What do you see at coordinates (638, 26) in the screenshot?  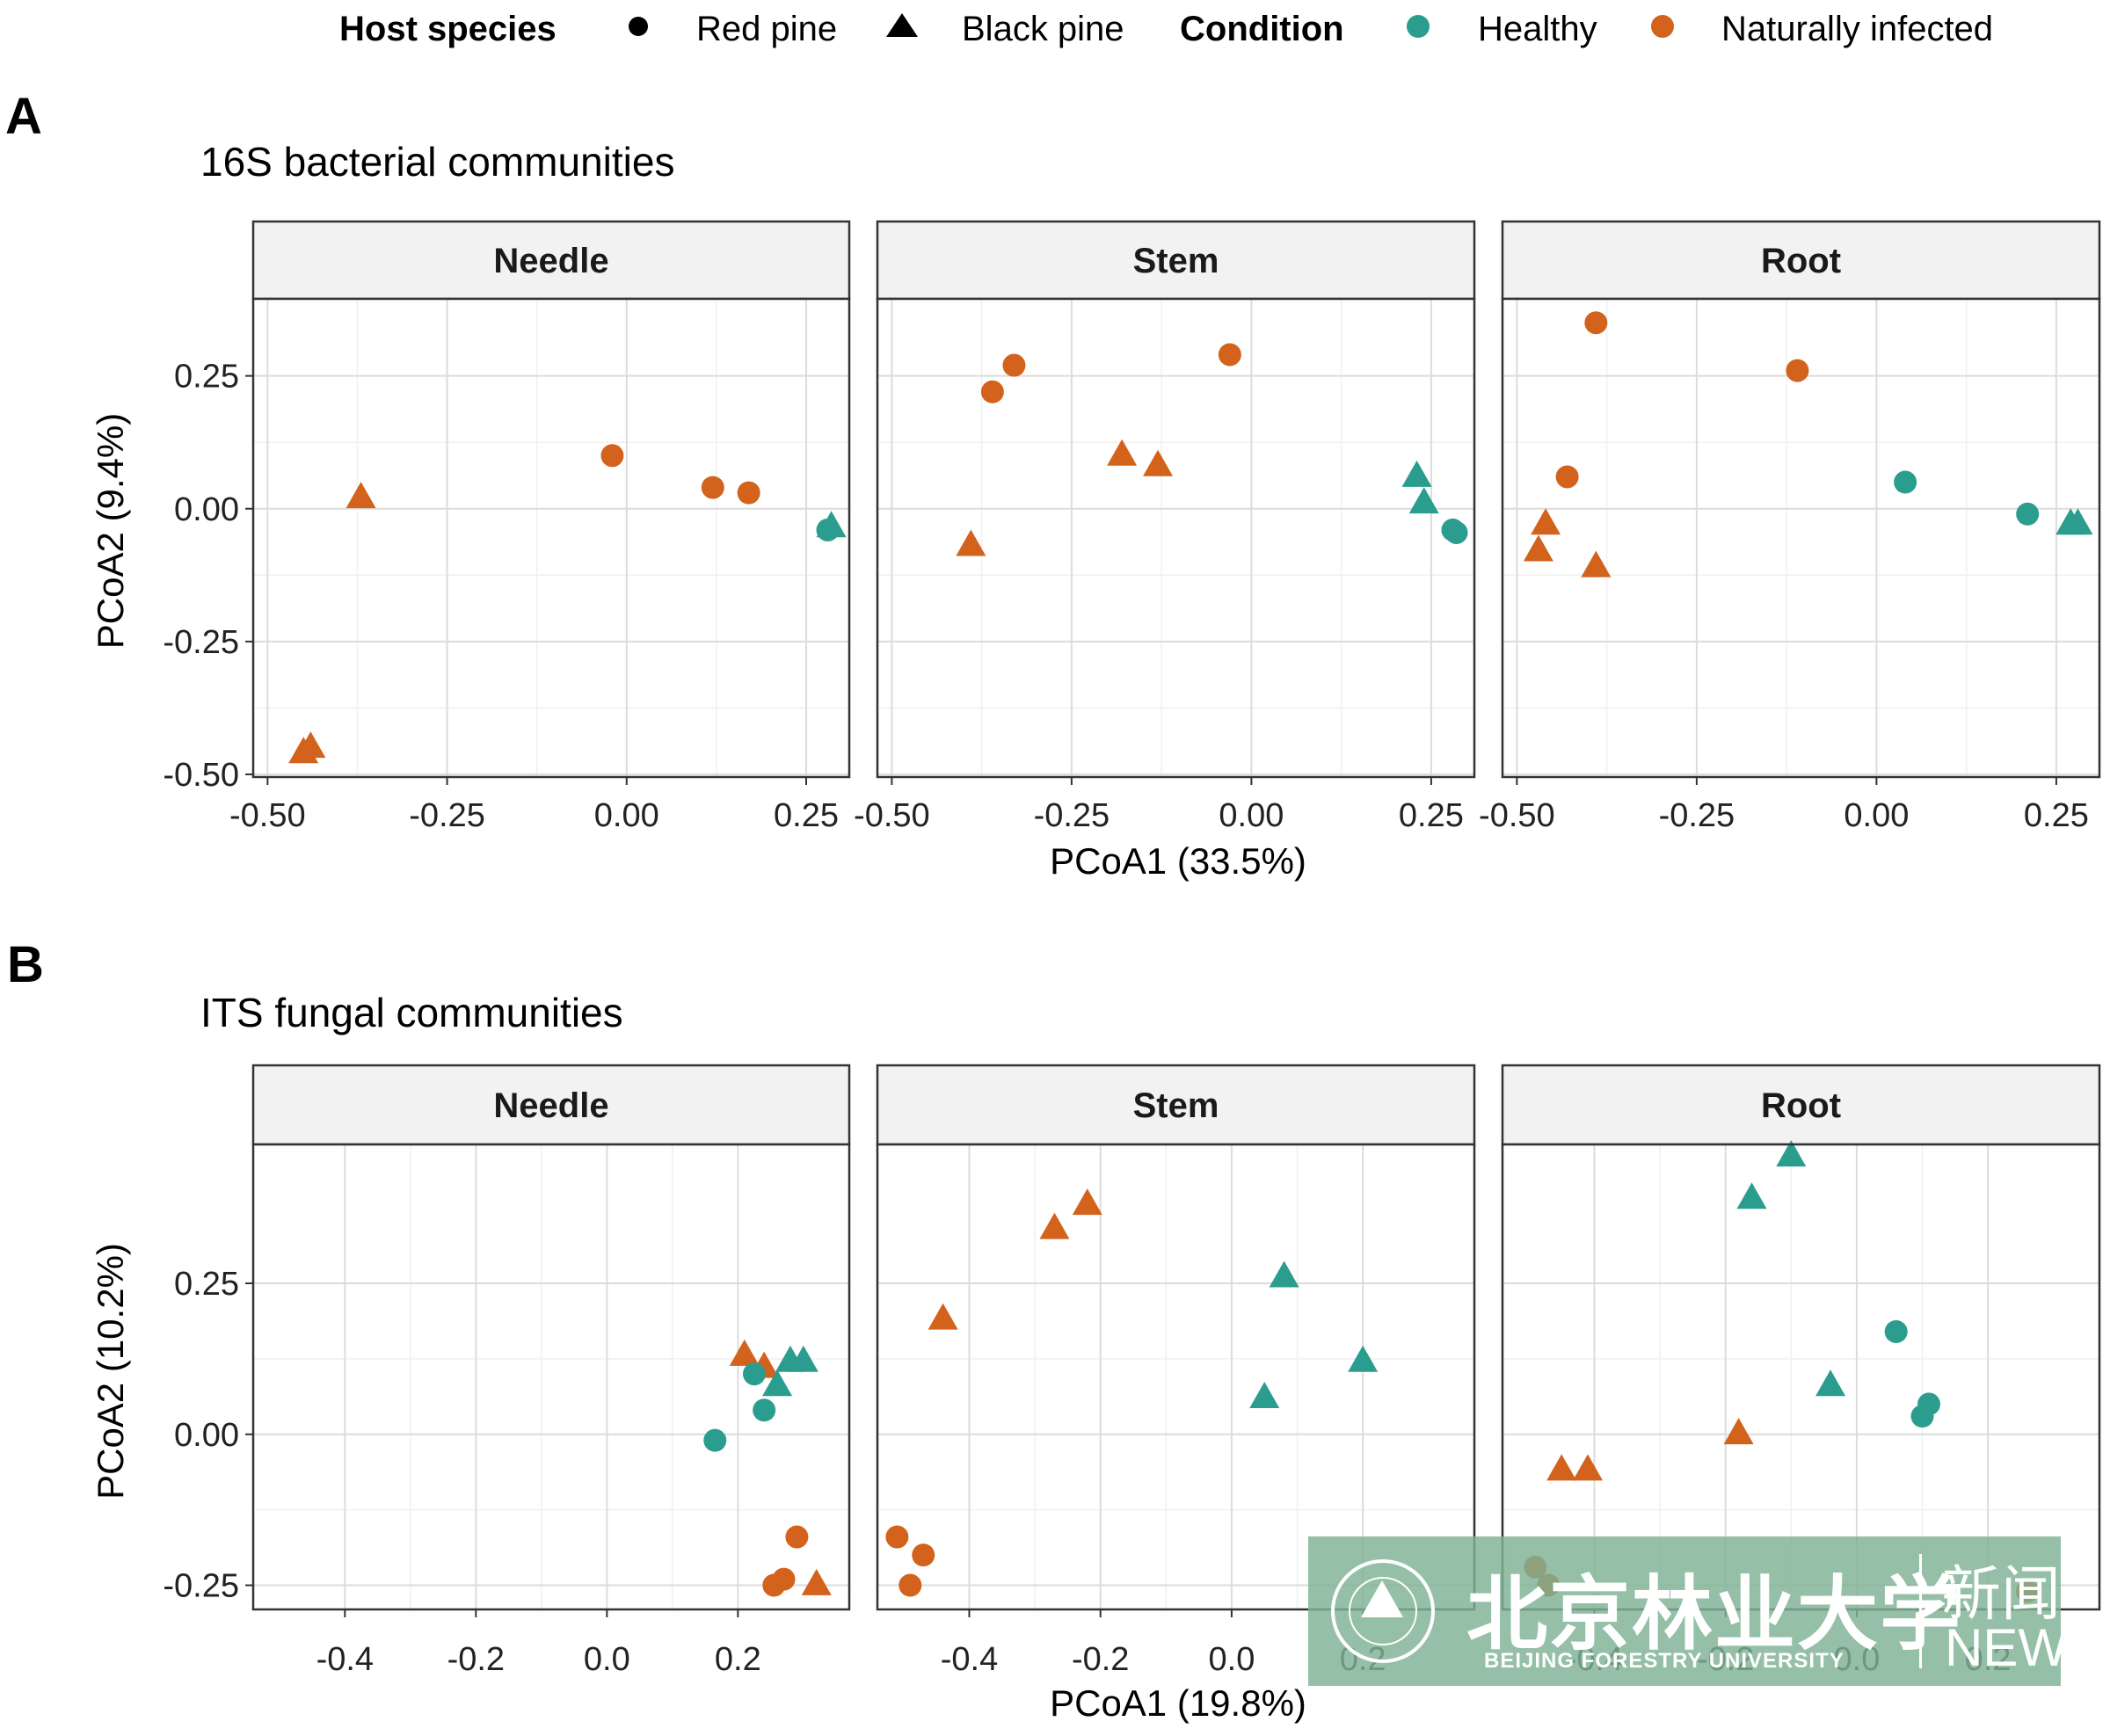 I see `legend-circle-symbol` at bounding box center [638, 26].